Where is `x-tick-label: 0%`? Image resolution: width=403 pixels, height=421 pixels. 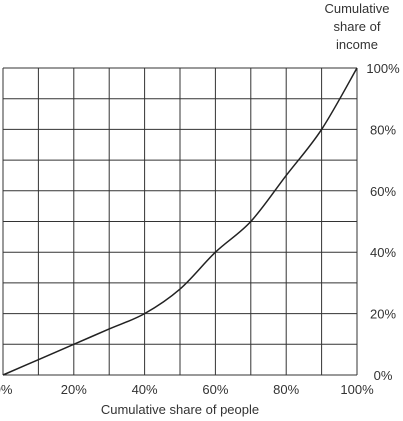
x-tick-label: 0% is located at coordinates (6, 389).